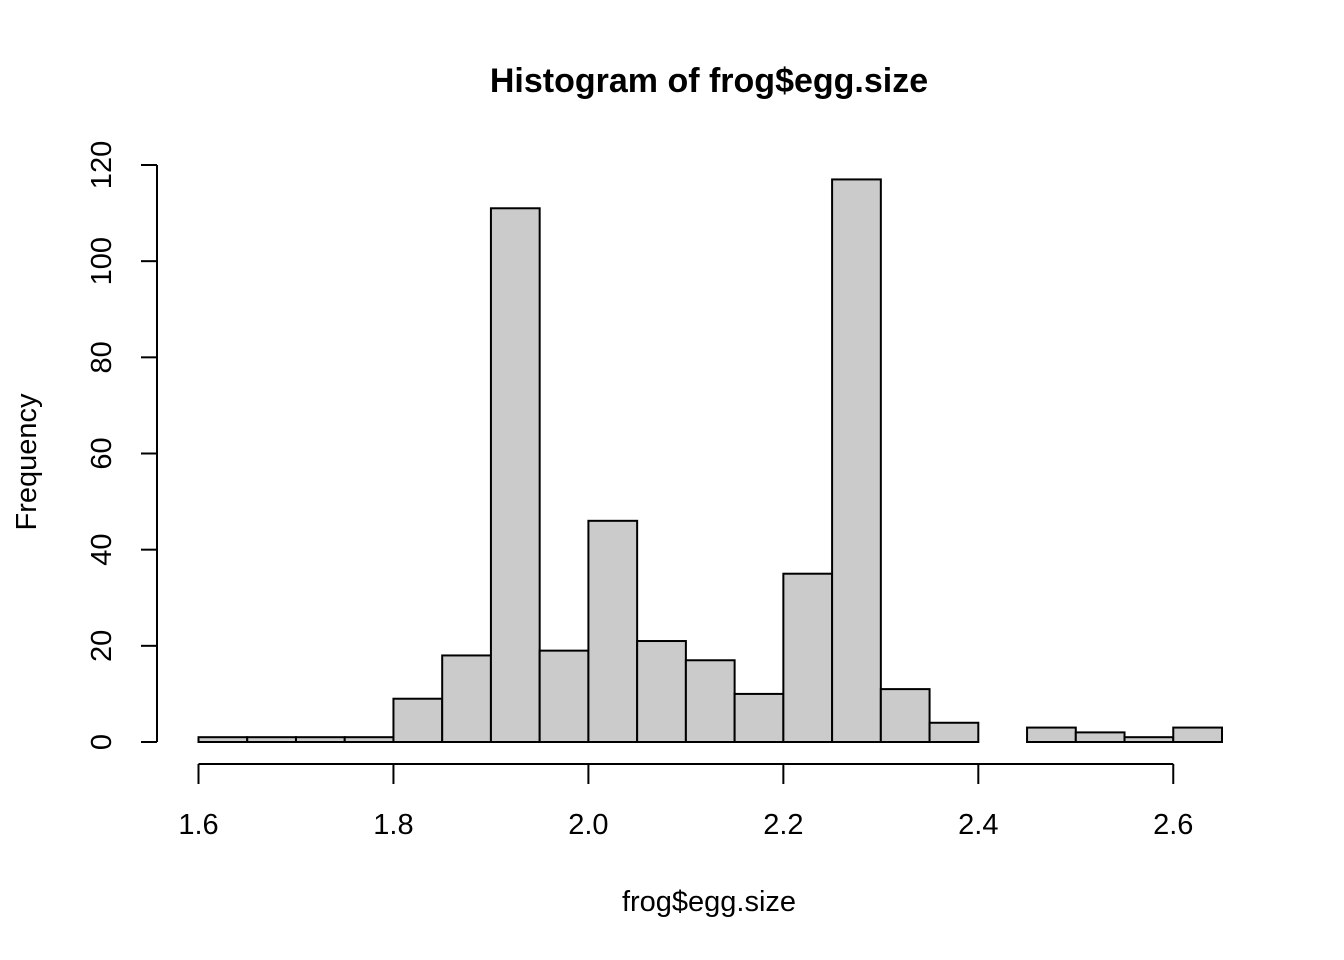 The image size is (1344, 960). Describe the element at coordinates (122, 445) in the screenshot. I see `y-axis: 0 20 40 60 80 100 120` at that location.